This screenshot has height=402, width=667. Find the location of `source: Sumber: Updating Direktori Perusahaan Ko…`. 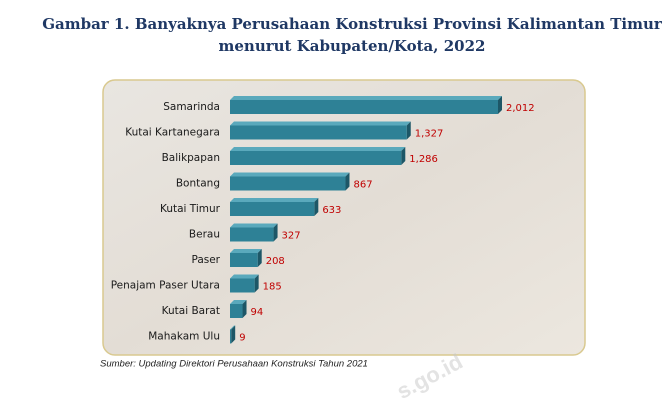

source: Sumber: Updating Direktori Perusahaan Ko… is located at coordinates (234, 364).